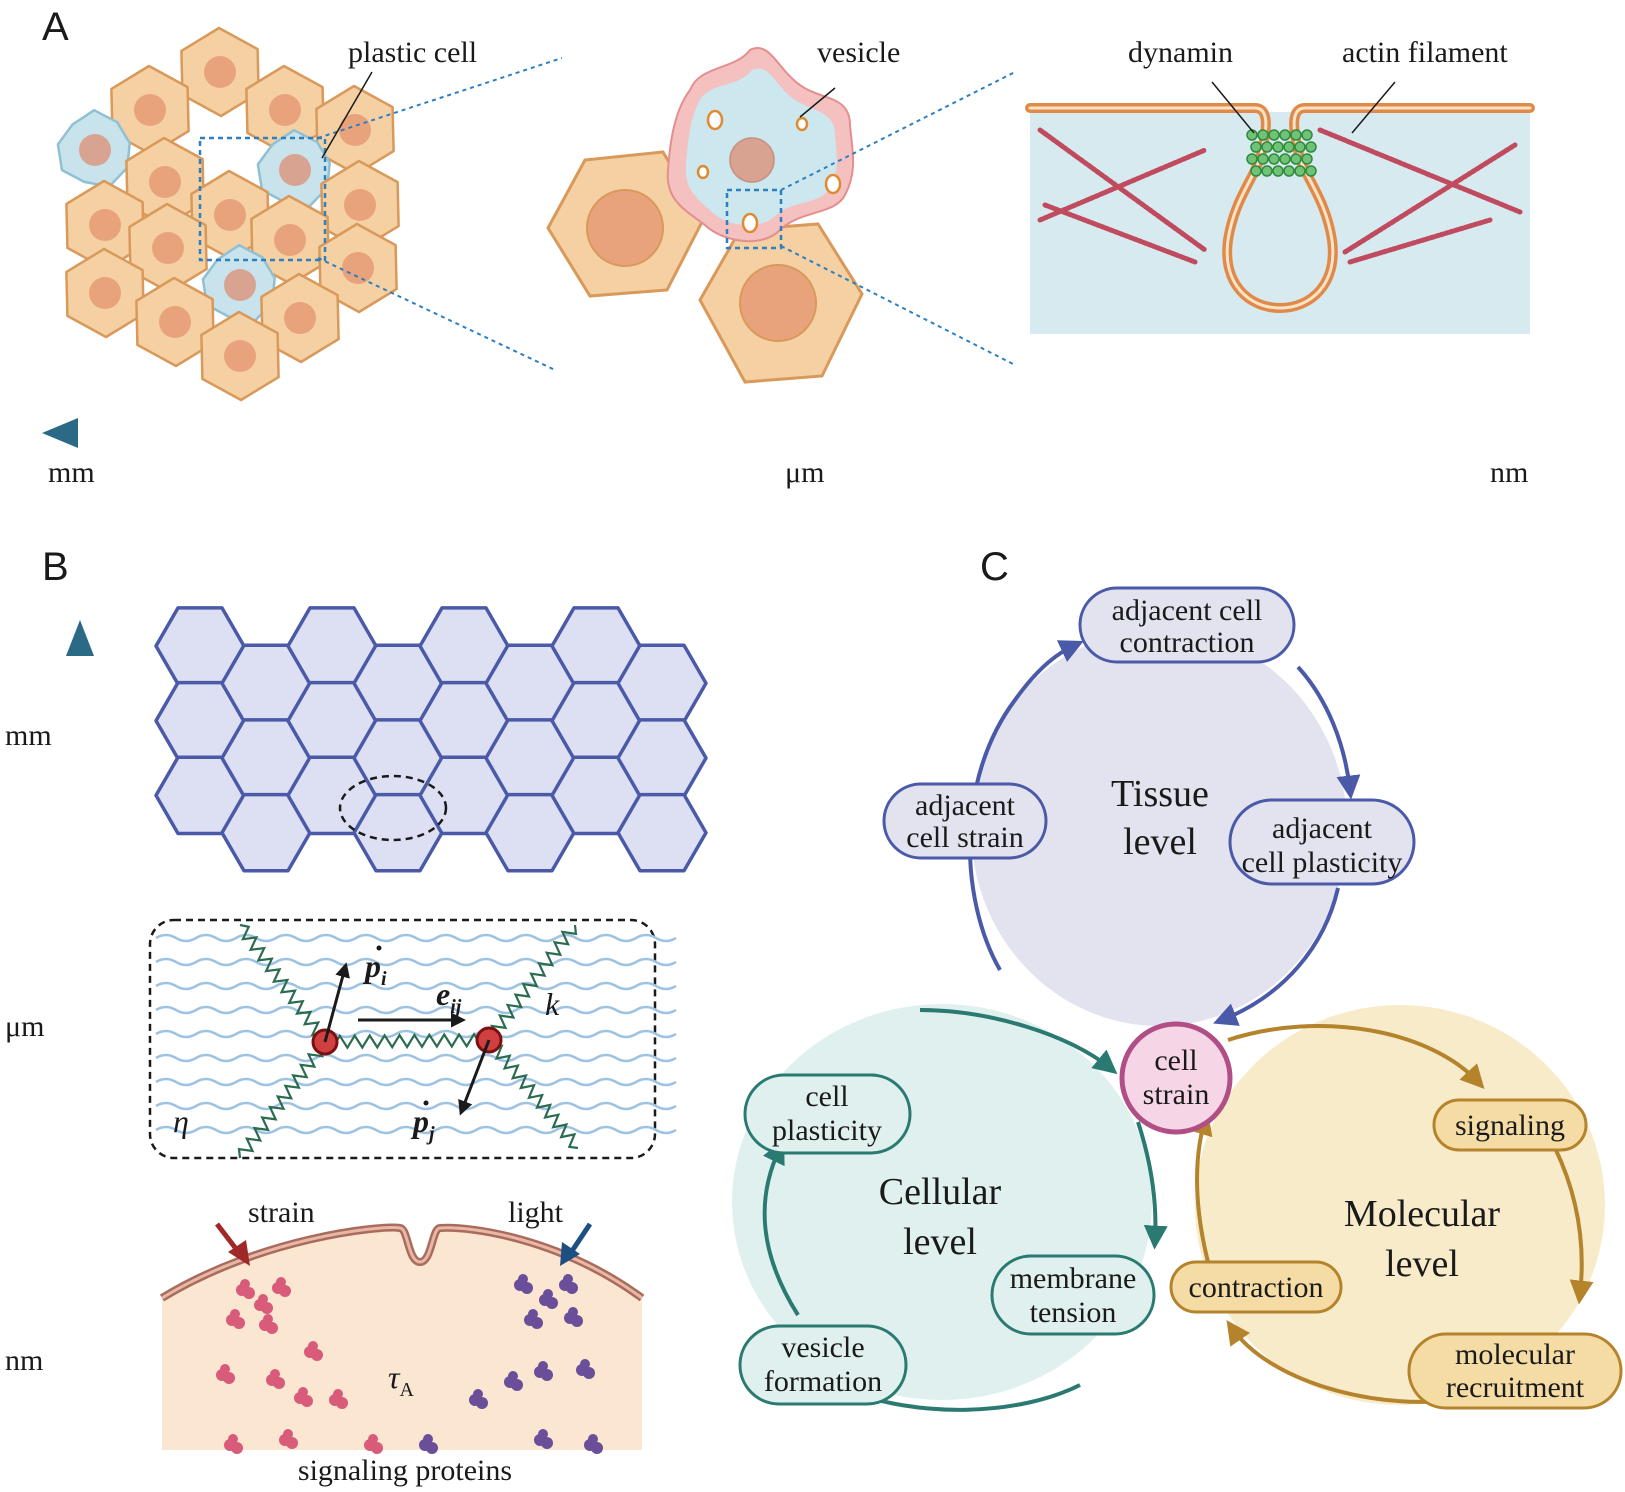 This screenshot has height=1492, width=1625. What do you see at coordinates (1280, 207) in the screenshot?
I see `membrane-detail` at bounding box center [1280, 207].